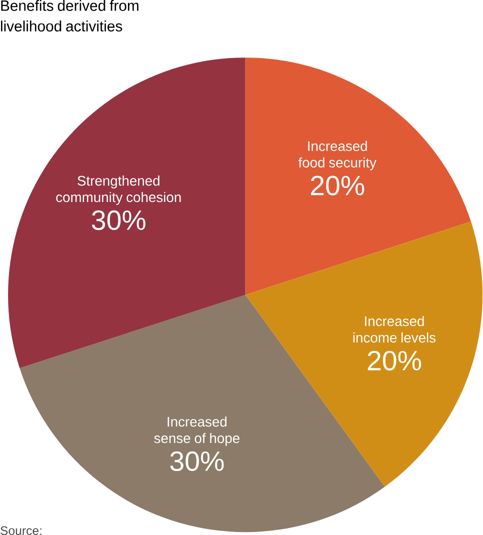  I want to click on slice-label: Increased food security, so click(337, 155).